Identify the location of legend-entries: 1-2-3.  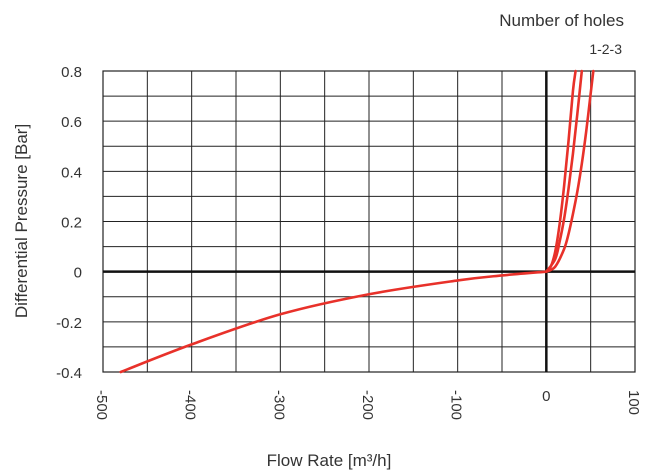
(605, 49).